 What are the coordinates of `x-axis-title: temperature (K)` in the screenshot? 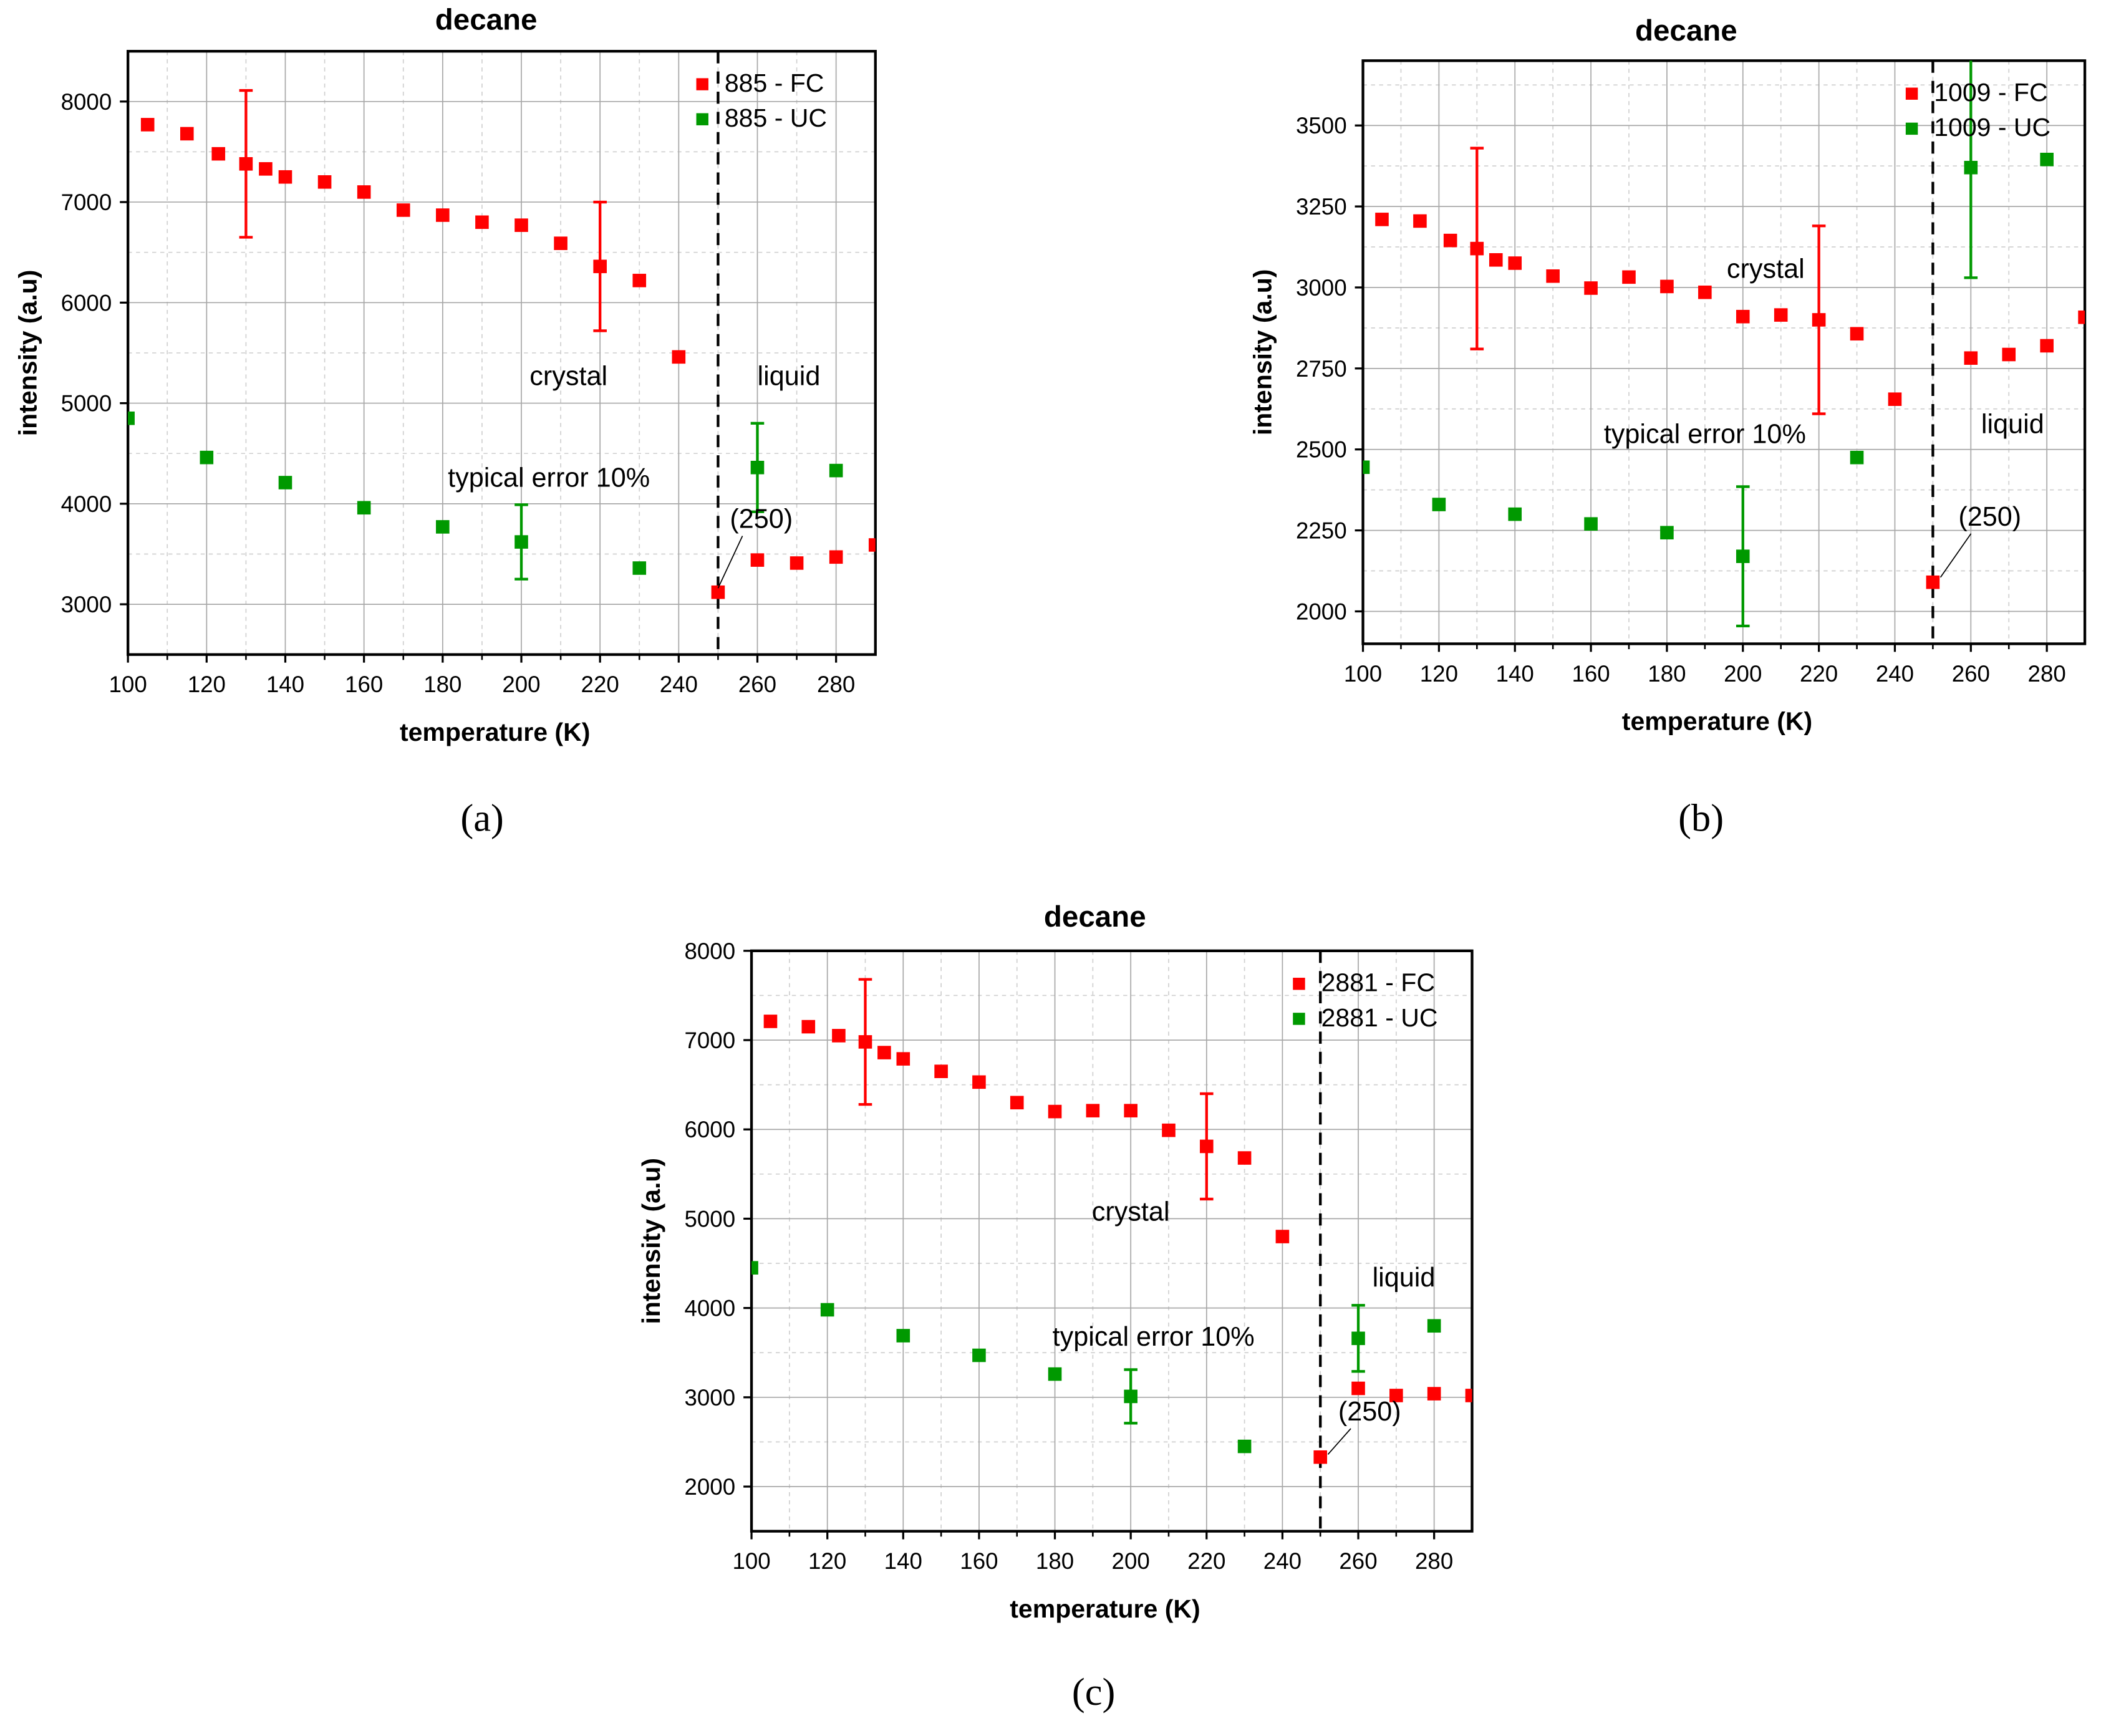 It's located at (1105, 1608).